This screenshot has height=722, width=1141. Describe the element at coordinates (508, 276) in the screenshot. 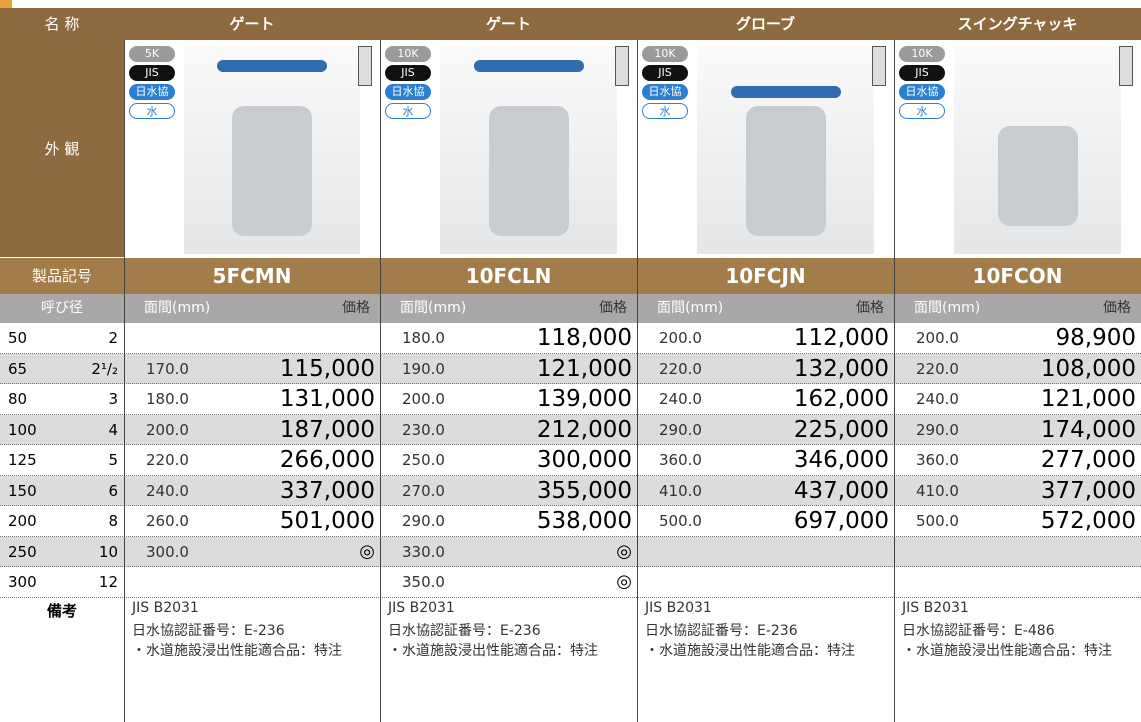

I see `product-code: 10FCLN` at that location.